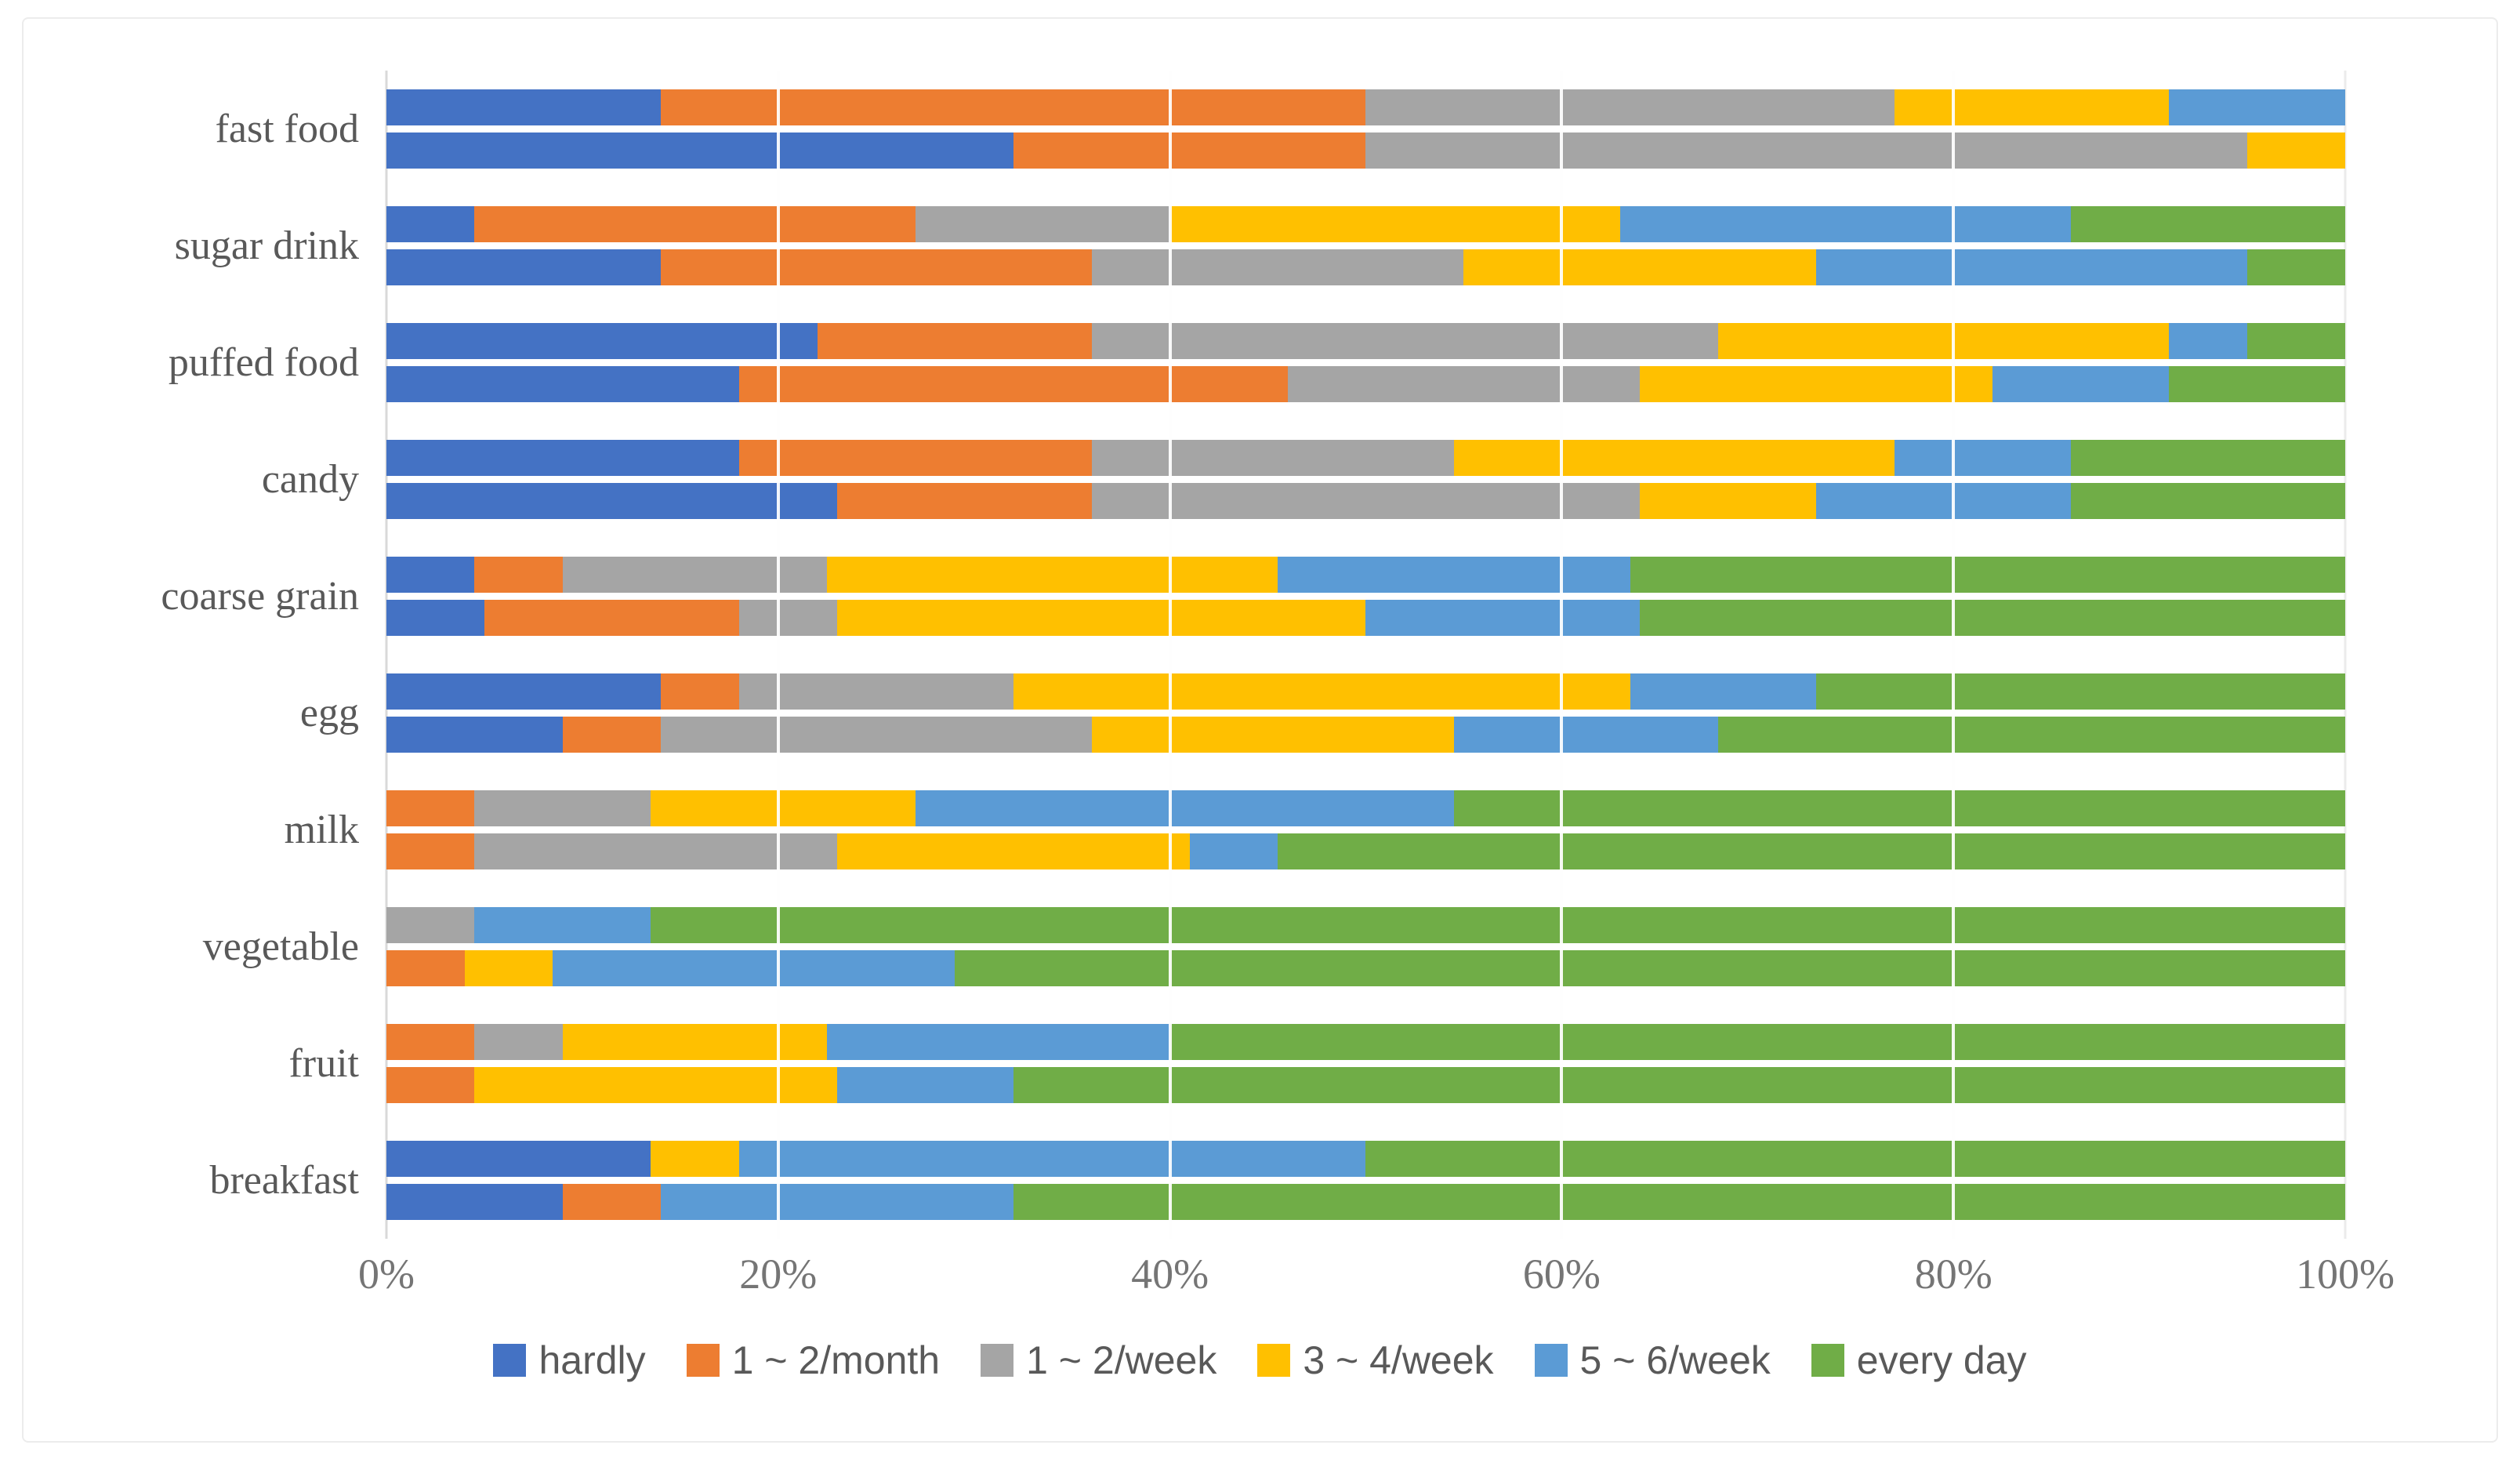  I want to click on legend-item: 1 ~ 2/month, so click(813, 1360).